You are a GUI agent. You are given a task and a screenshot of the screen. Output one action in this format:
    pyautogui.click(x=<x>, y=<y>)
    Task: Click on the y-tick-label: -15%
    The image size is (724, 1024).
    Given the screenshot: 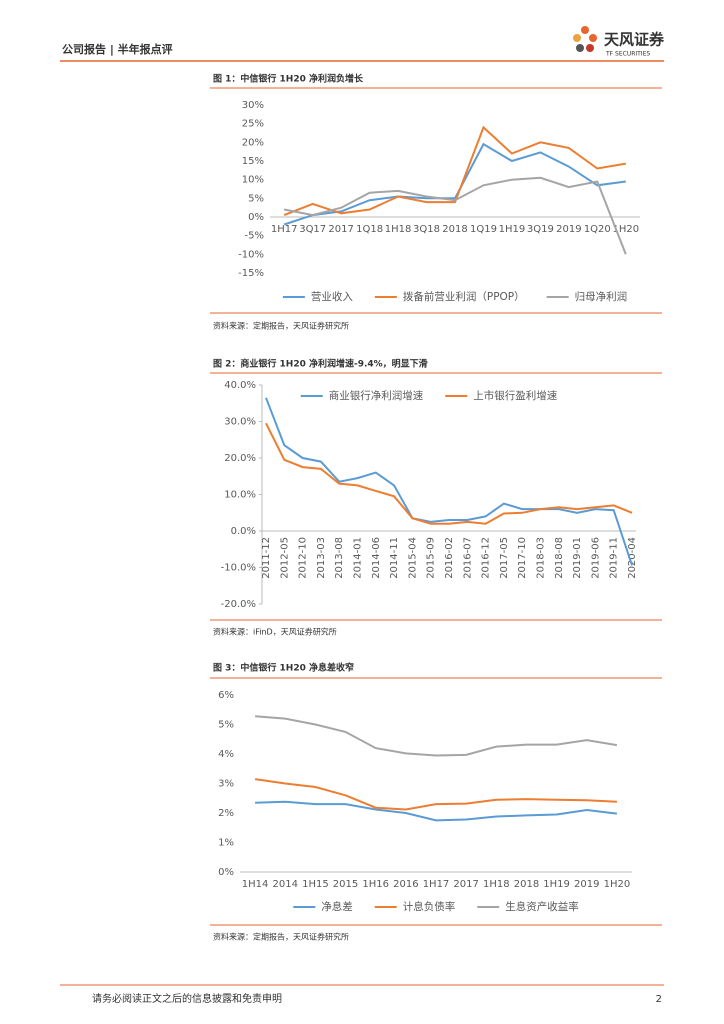 What is the action you would take?
    pyautogui.click(x=251, y=273)
    